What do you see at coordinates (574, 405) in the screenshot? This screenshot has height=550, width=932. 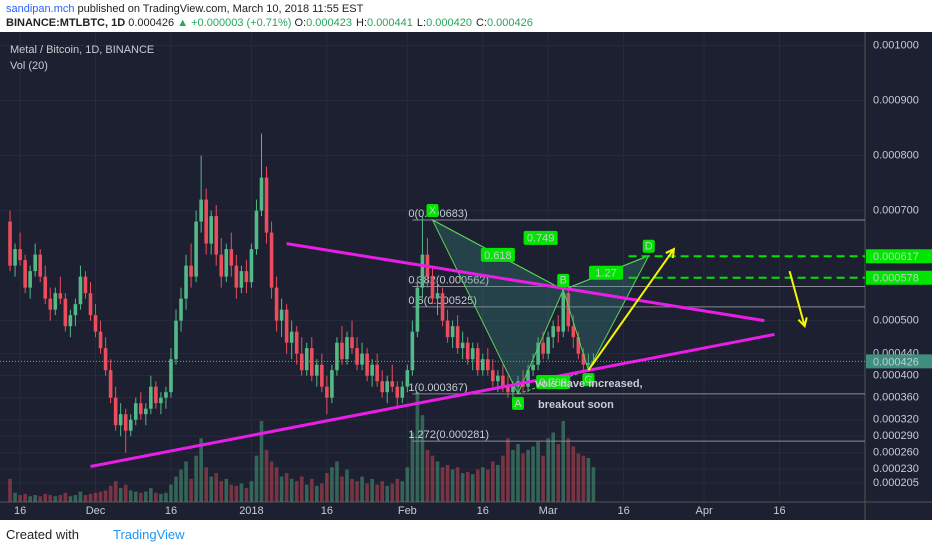 I see `note: breakout soon` at bounding box center [574, 405].